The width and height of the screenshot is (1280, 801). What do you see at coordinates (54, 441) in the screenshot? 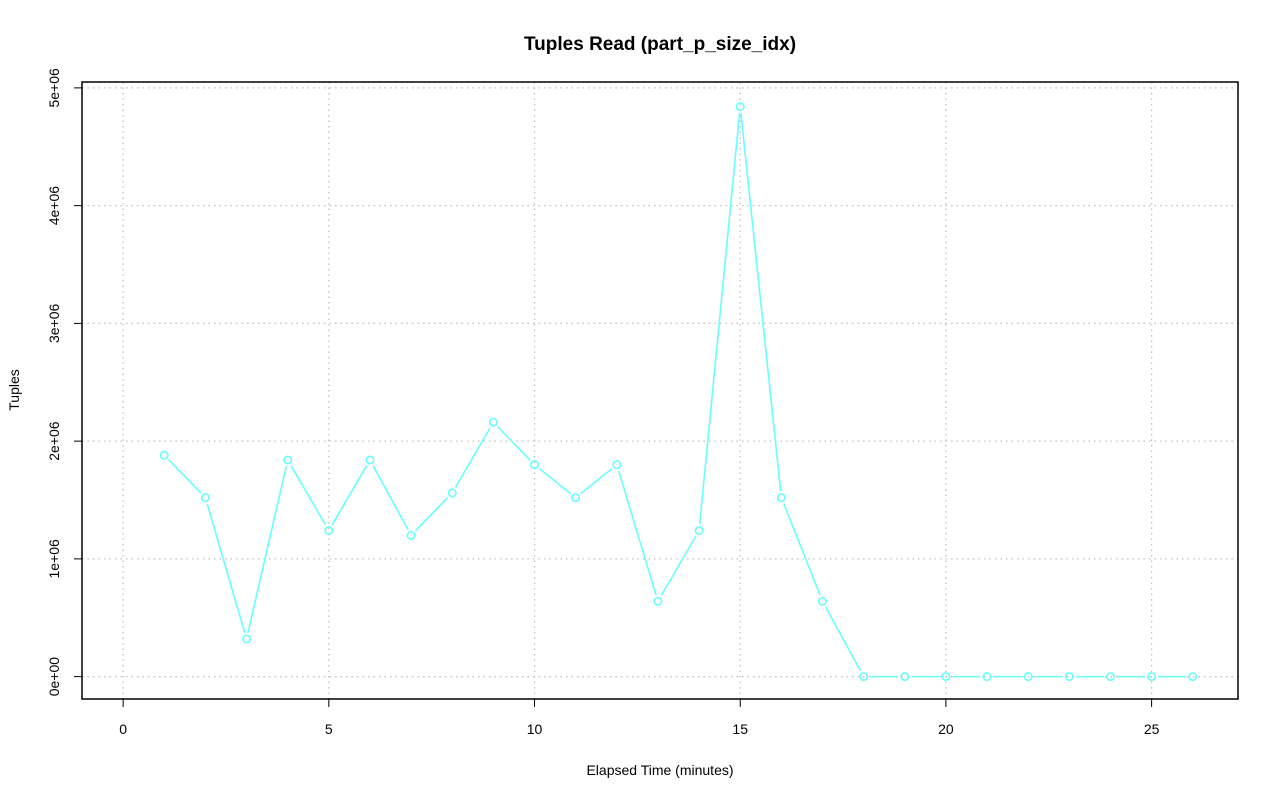
I see `y-tick-label: 2e+06` at bounding box center [54, 441].